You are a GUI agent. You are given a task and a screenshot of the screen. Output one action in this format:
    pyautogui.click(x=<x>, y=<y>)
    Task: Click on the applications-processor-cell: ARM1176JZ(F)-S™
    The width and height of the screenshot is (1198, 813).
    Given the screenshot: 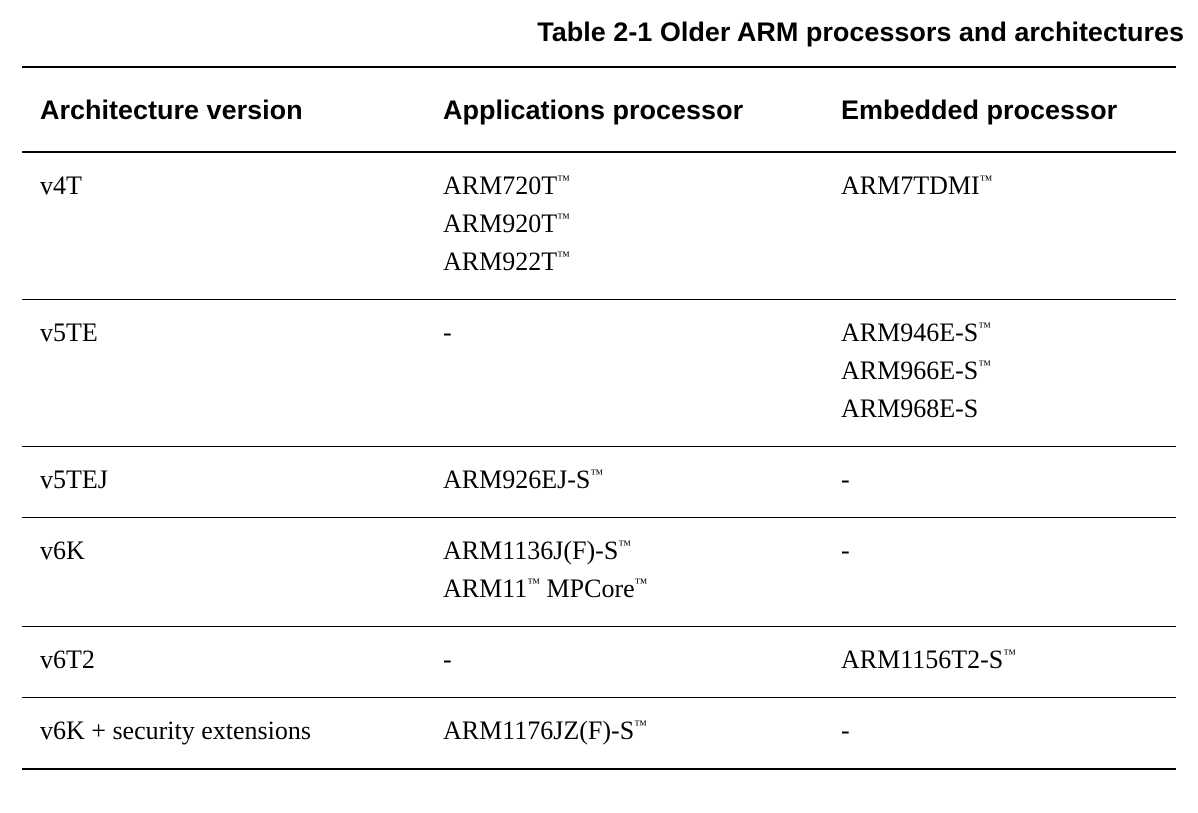 What is the action you would take?
    pyautogui.click(x=624, y=734)
    